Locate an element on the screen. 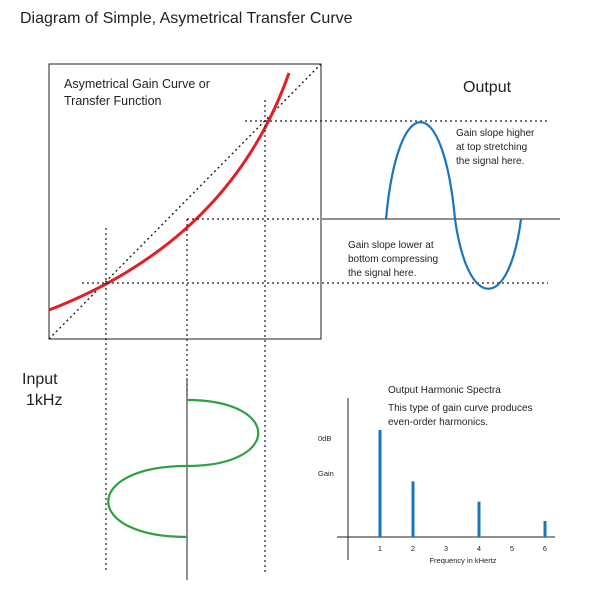 The height and width of the screenshot is (600, 600). output-waveform is located at coordinates (453, 205).